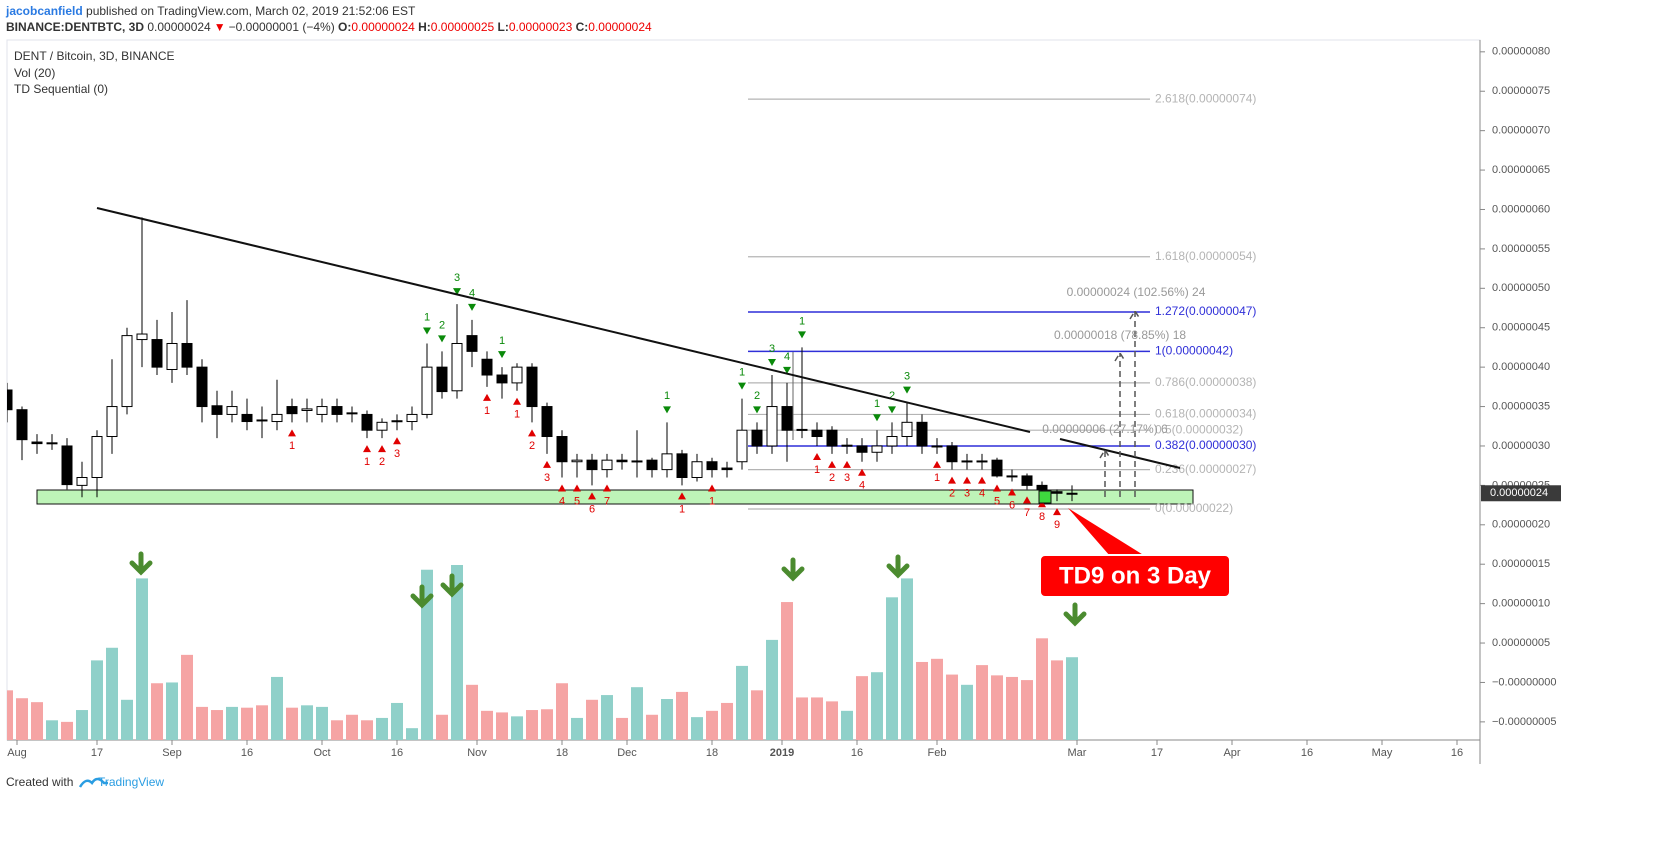  What do you see at coordinates (1205, 469) in the screenshot?
I see `fib-label: 0.236(0.00000027)` at bounding box center [1205, 469].